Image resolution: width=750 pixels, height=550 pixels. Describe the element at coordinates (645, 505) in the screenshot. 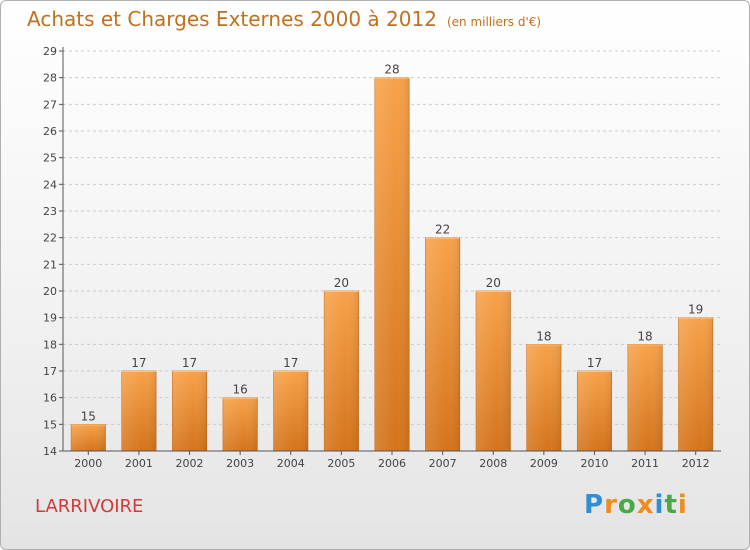

I see `logo-letter: x` at that location.